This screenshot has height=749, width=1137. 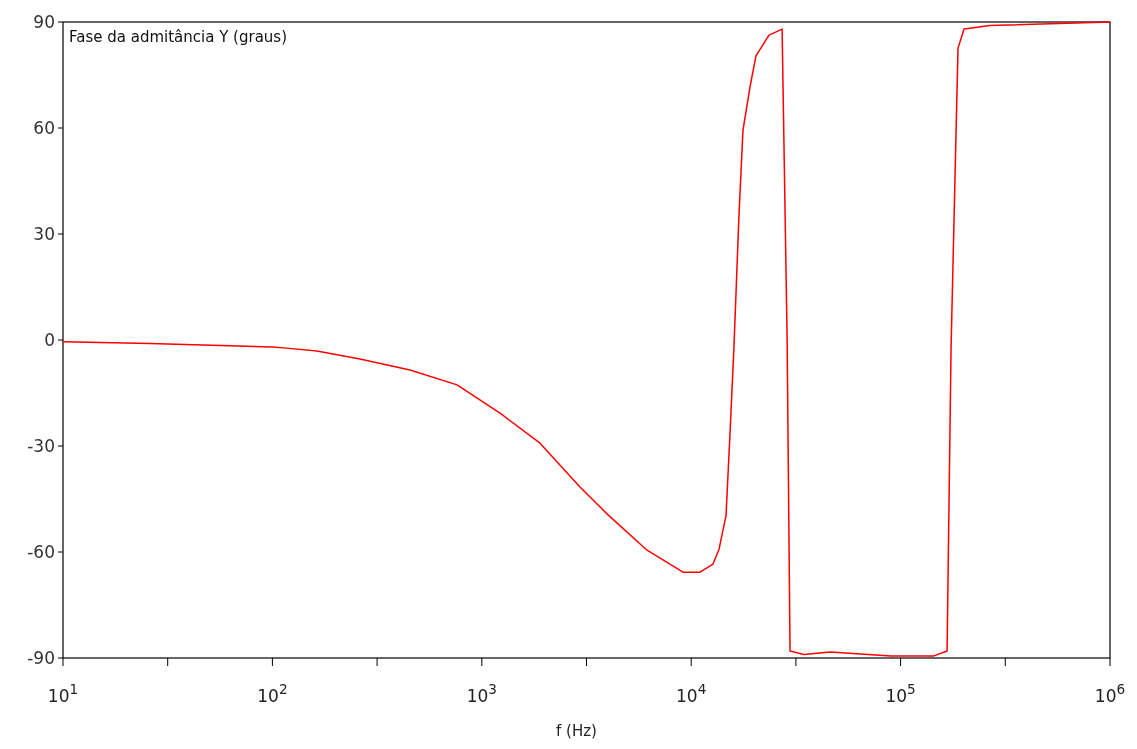 I want to click on x-tick-label: 10$^{1}$, so click(x=63, y=693).